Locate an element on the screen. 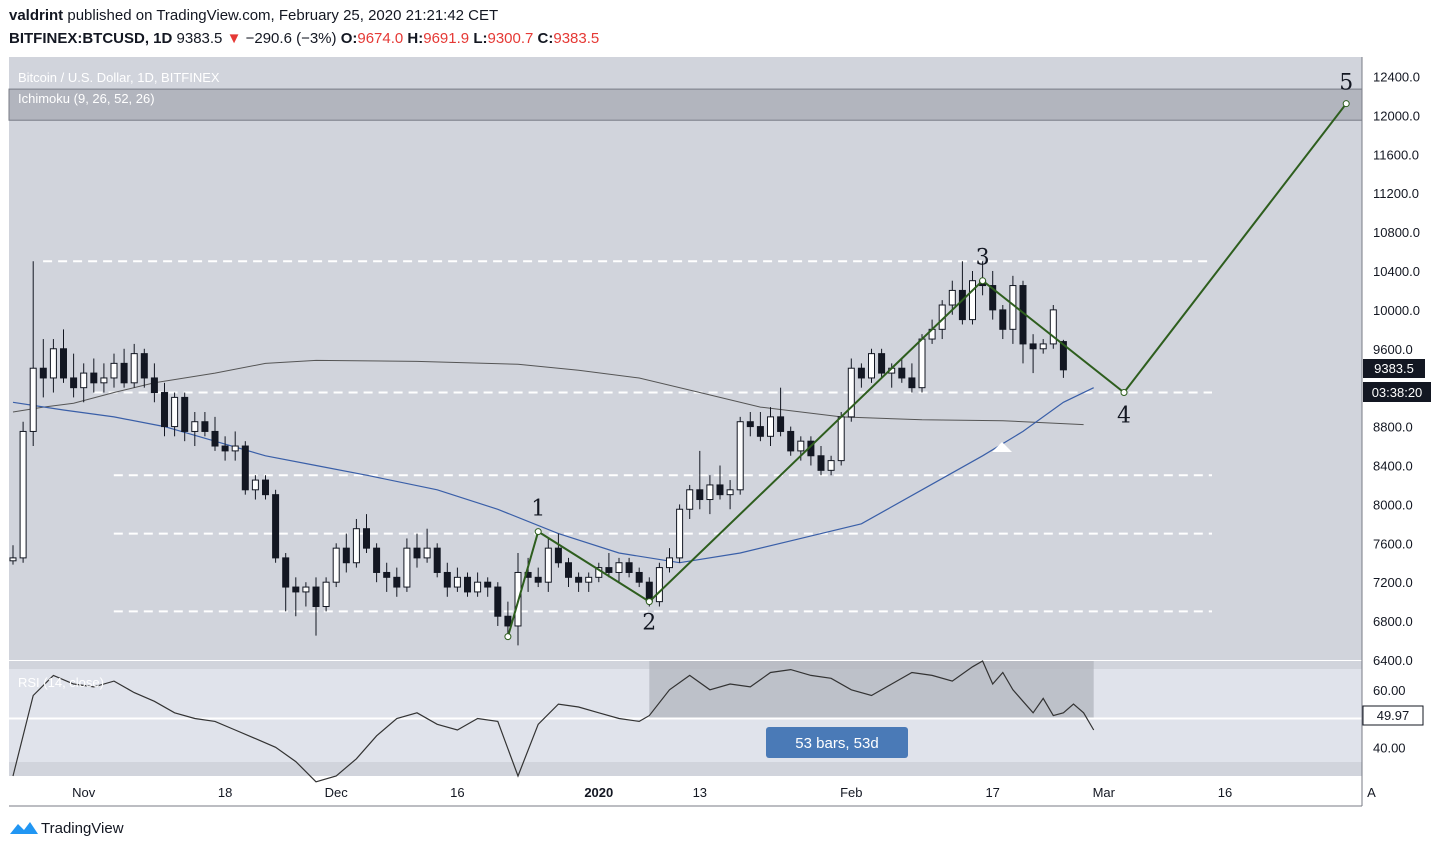  resistance-zone is located at coordinates (685, 104).